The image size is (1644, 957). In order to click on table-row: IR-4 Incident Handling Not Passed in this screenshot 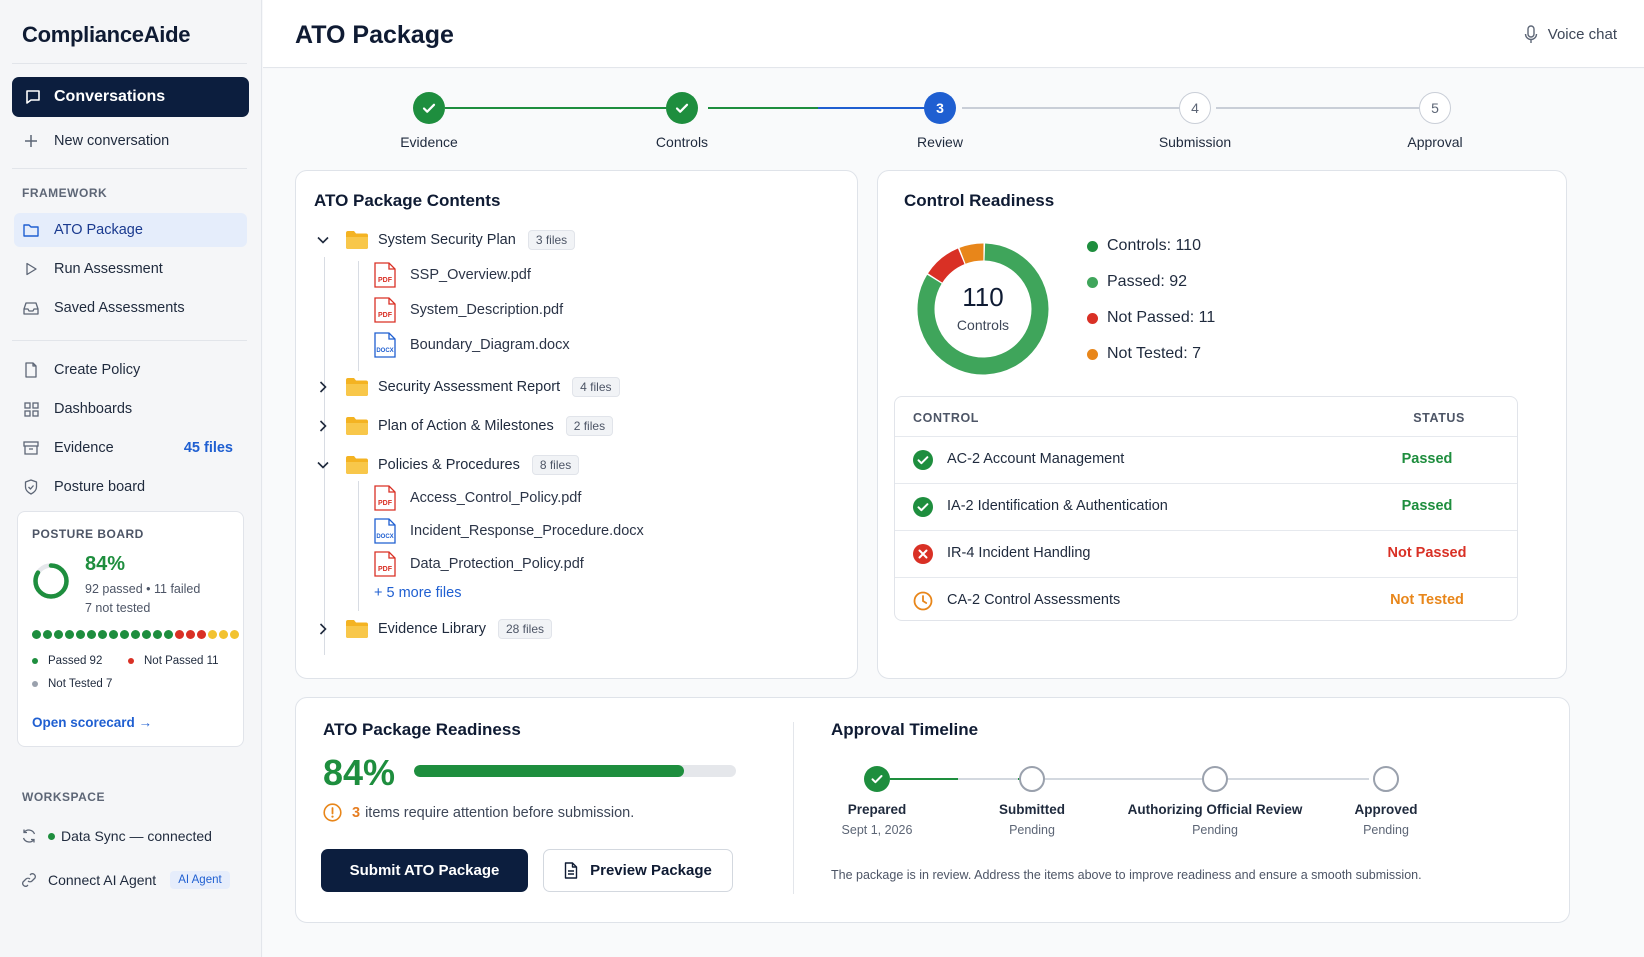, I will do `click(1206, 554)`.